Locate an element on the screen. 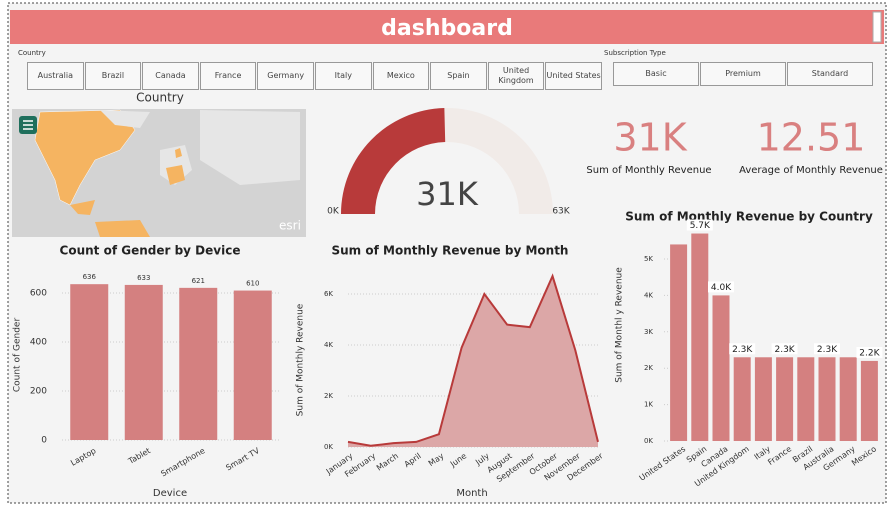  chart-title: Sum of Monthly Revenue by Month is located at coordinates (450, 251).